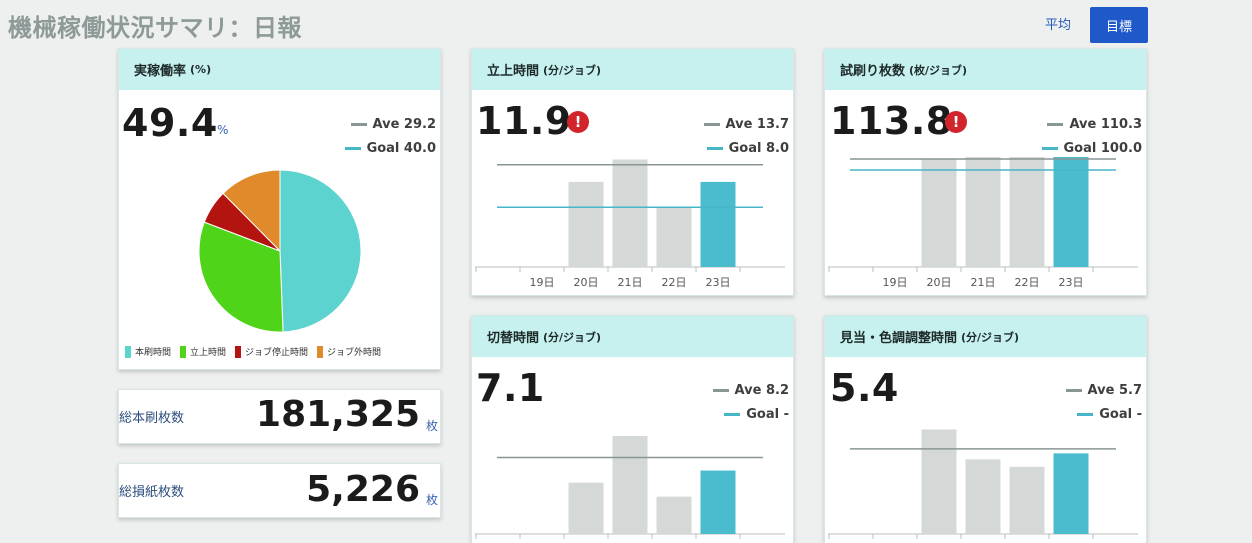 The height and width of the screenshot is (543, 1252). I want to click on ave-legend: Ave 5.7, so click(1103, 390).